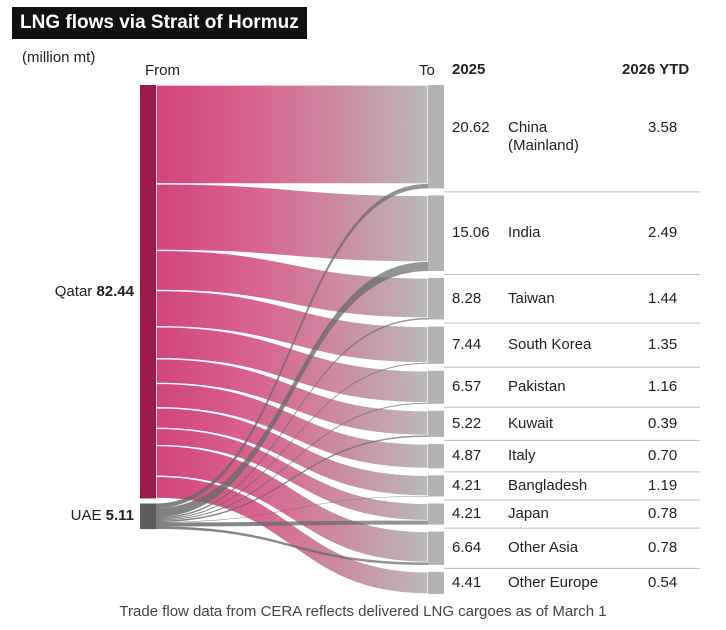 The image size is (726, 630). Describe the element at coordinates (543, 136) in the screenshot. I see `target-name: China (Mainland)` at that location.